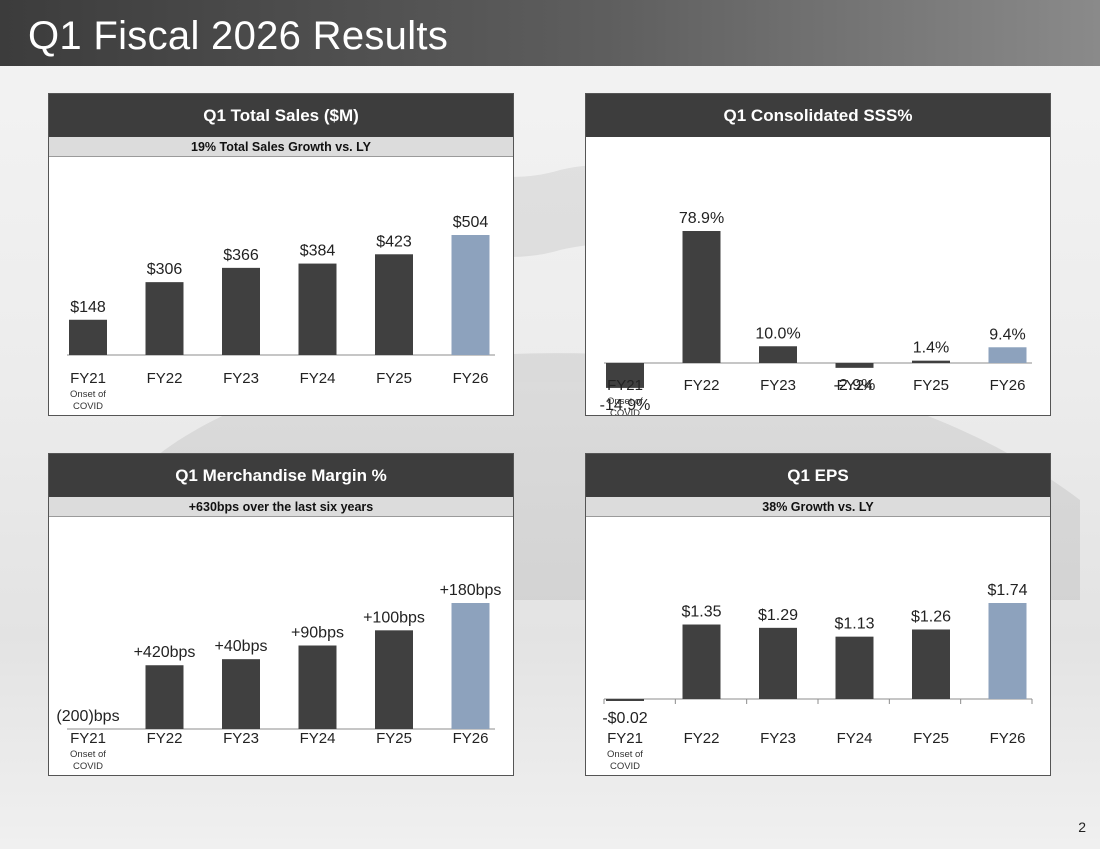 This screenshot has height=849, width=1100. Describe the element at coordinates (88, 754) in the screenshot. I see `margin-covid-annotation: Onset of` at that location.